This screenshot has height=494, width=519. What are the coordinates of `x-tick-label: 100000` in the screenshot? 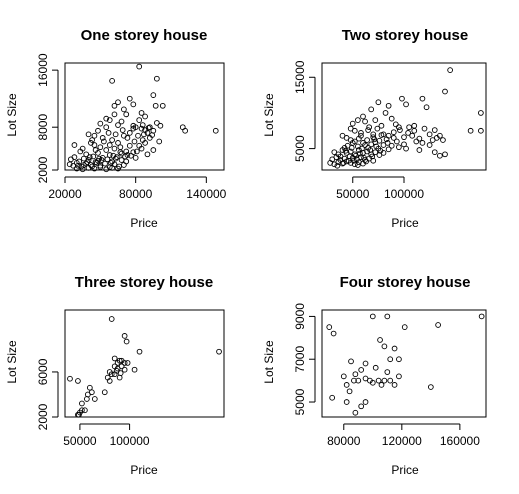 It's located at (130, 441).